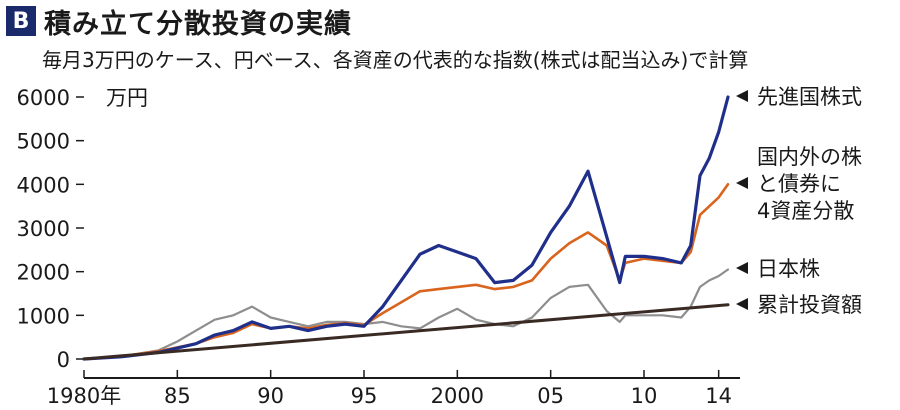 This screenshot has height=410, width=900. I want to click on legend-label-developed: 先進国株式, so click(809, 97).